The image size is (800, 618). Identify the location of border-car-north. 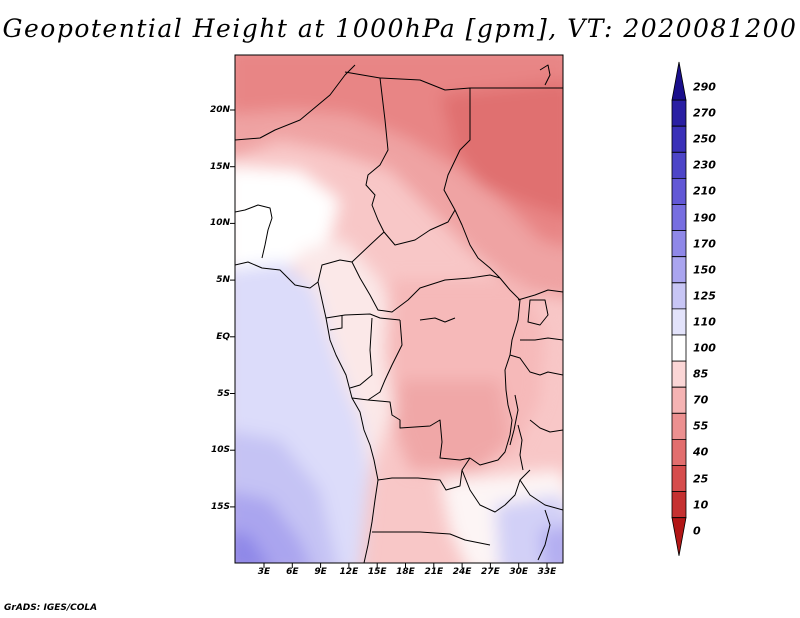
(419, 227).